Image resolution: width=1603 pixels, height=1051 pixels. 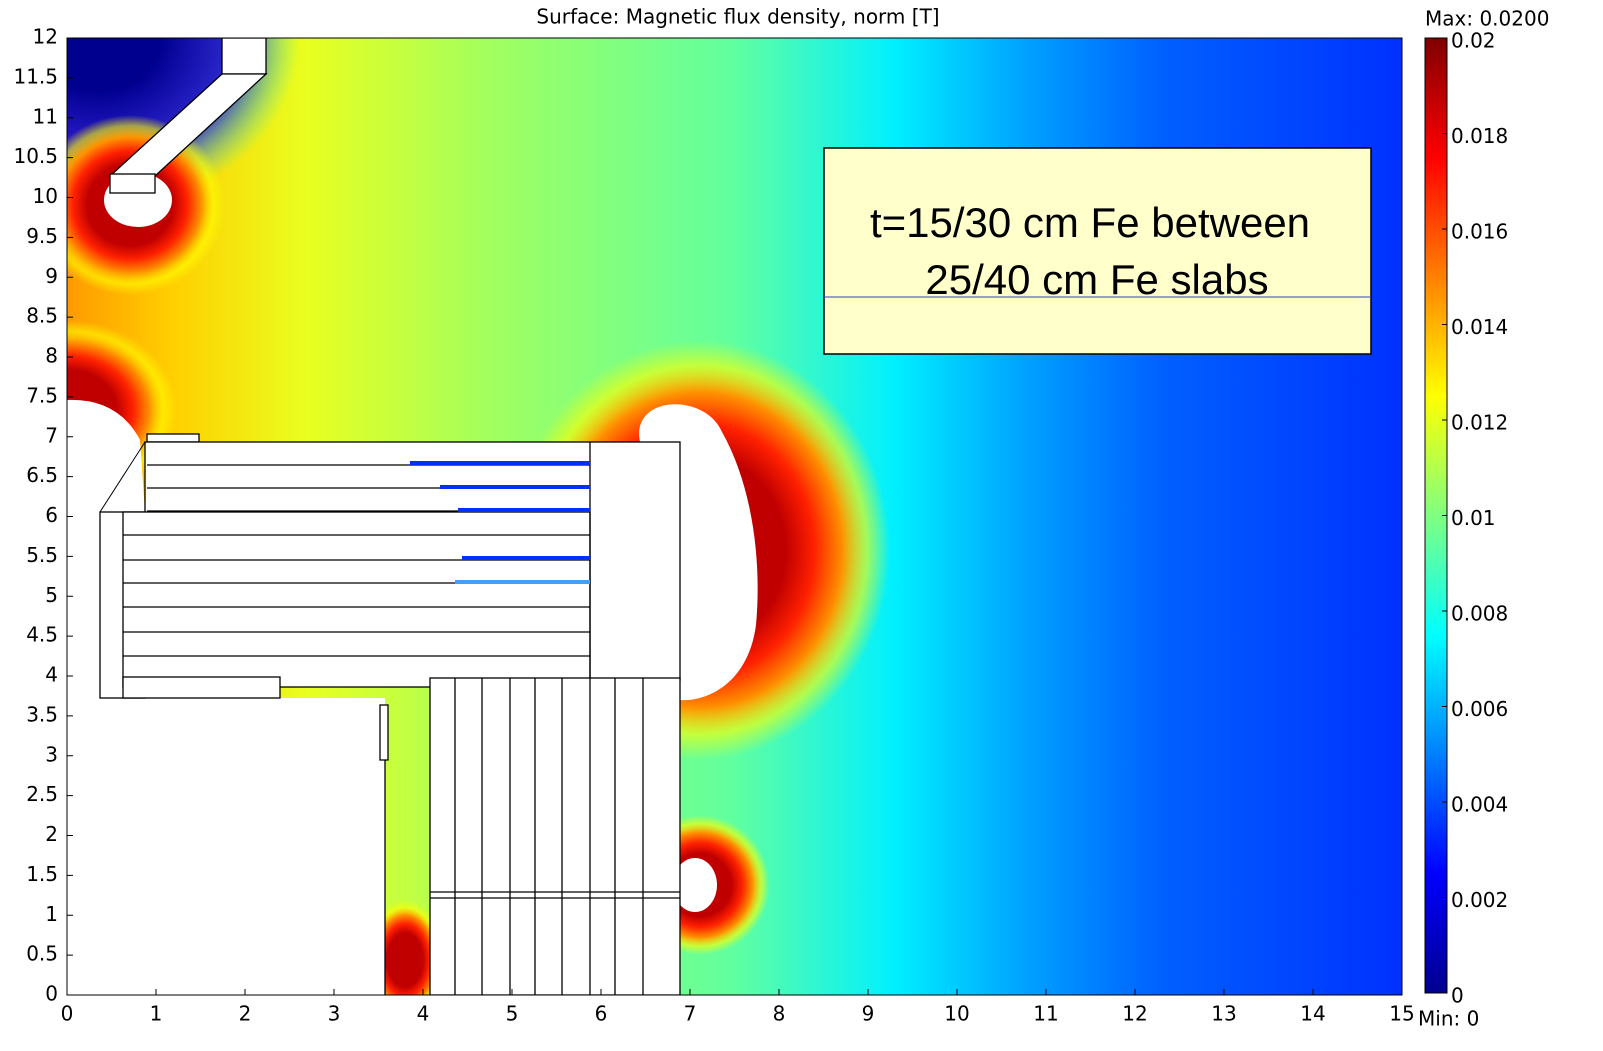 What do you see at coordinates (51, 595) in the screenshot?
I see `y-tick-label: 5` at bounding box center [51, 595].